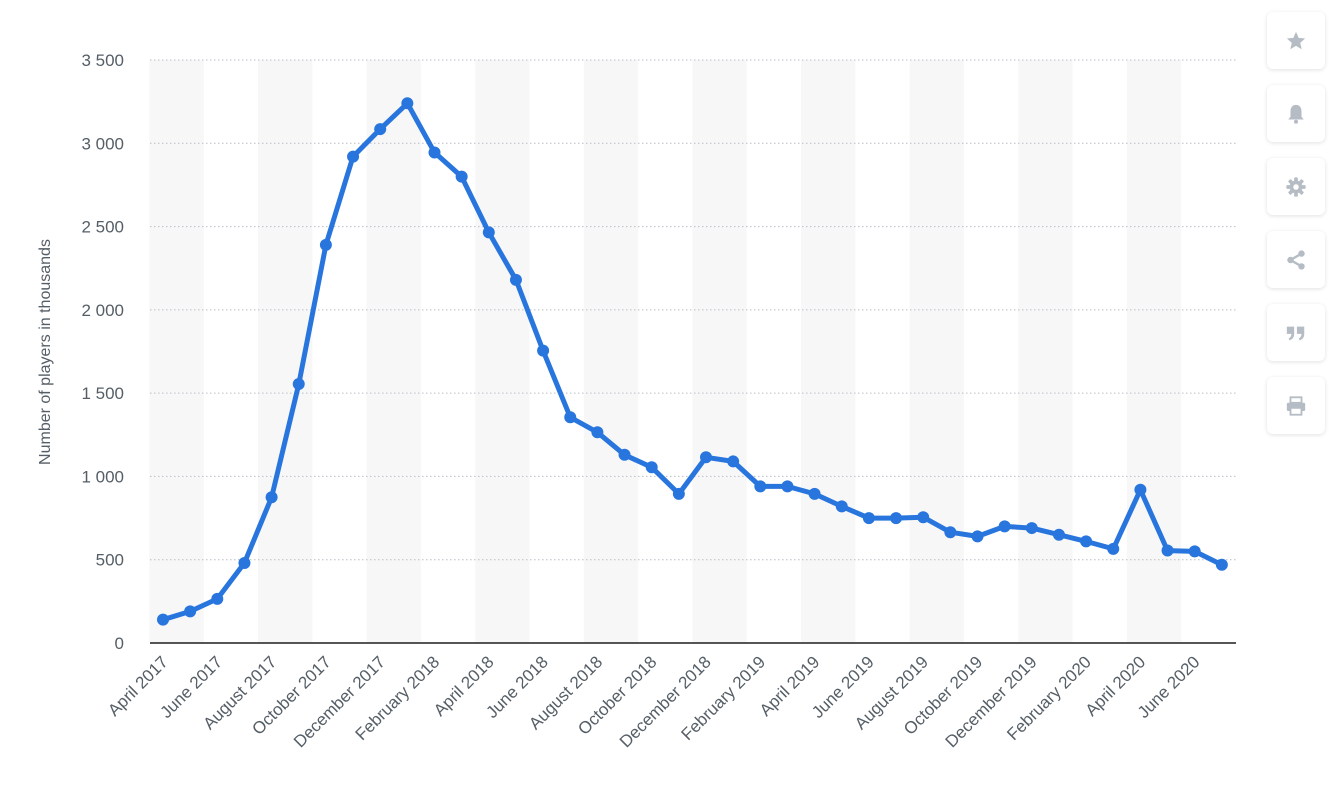 Image resolution: width=1340 pixels, height=794 pixels. I want to click on favorite-button, so click(1296, 40).